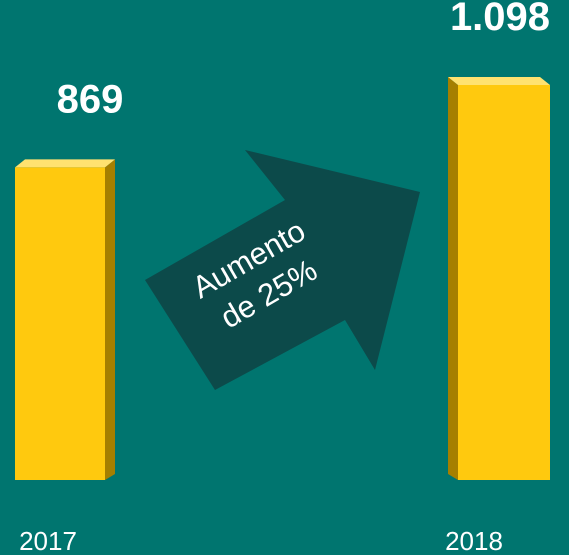 This screenshot has height=555, width=569. Describe the element at coordinates (474, 540) in the screenshot. I see `x-tick-label: 2018` at that location.